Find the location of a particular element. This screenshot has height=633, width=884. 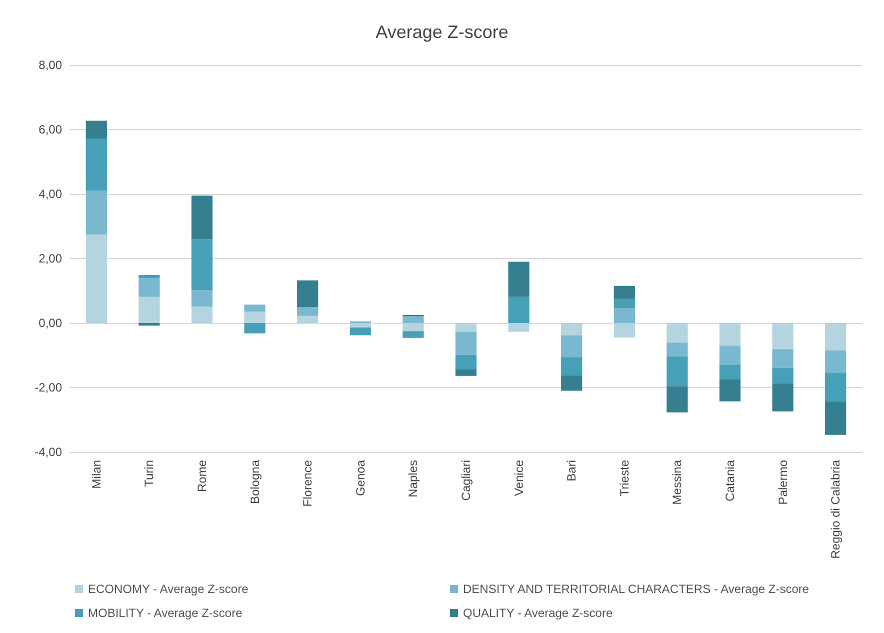

x-tick-label: Venice is located at coordinates (519, 478).